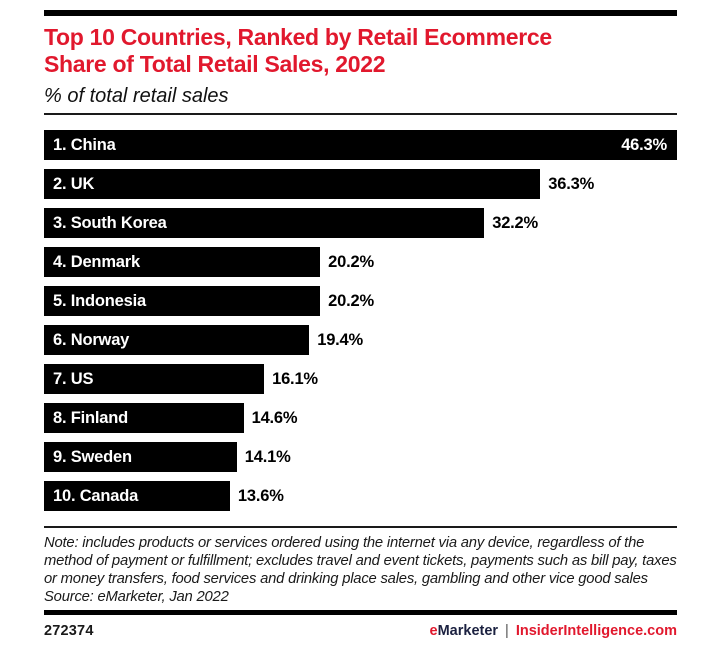 The height and width of the screenshot is (663, 704). I want to click on bar-row: 9. Sweden 14.1%, so click(360, 457).